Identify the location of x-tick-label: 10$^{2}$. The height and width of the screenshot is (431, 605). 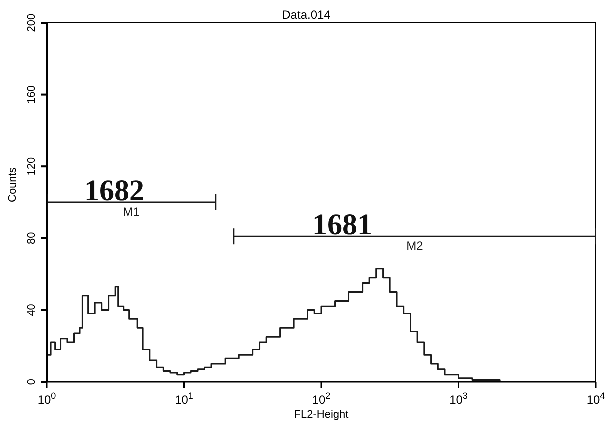
(321, 399).